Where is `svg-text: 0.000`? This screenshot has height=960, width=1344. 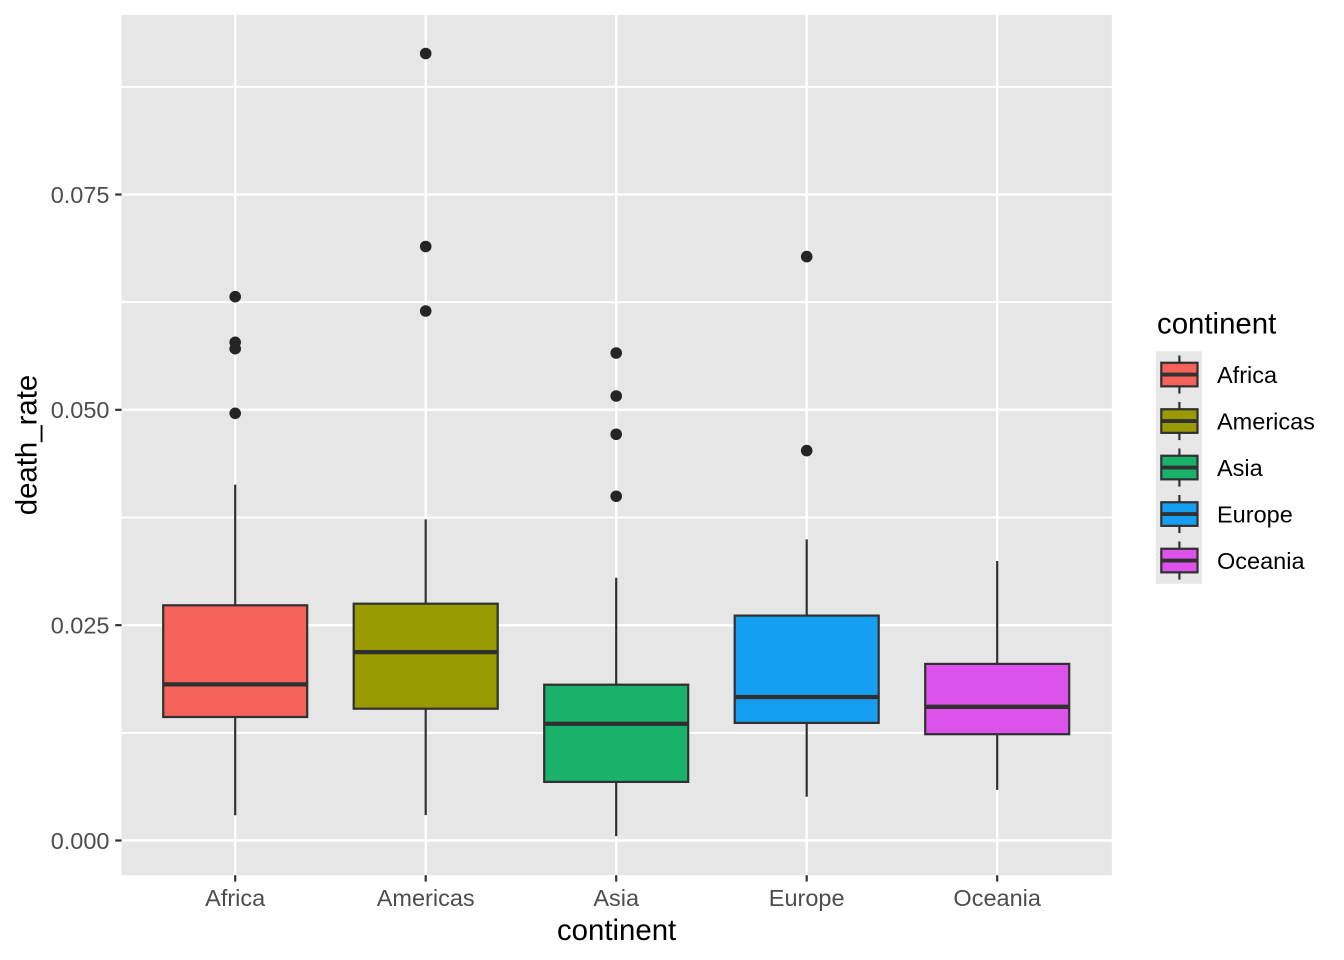
svg-text: 0.000 is located at coordinates (80, 841).